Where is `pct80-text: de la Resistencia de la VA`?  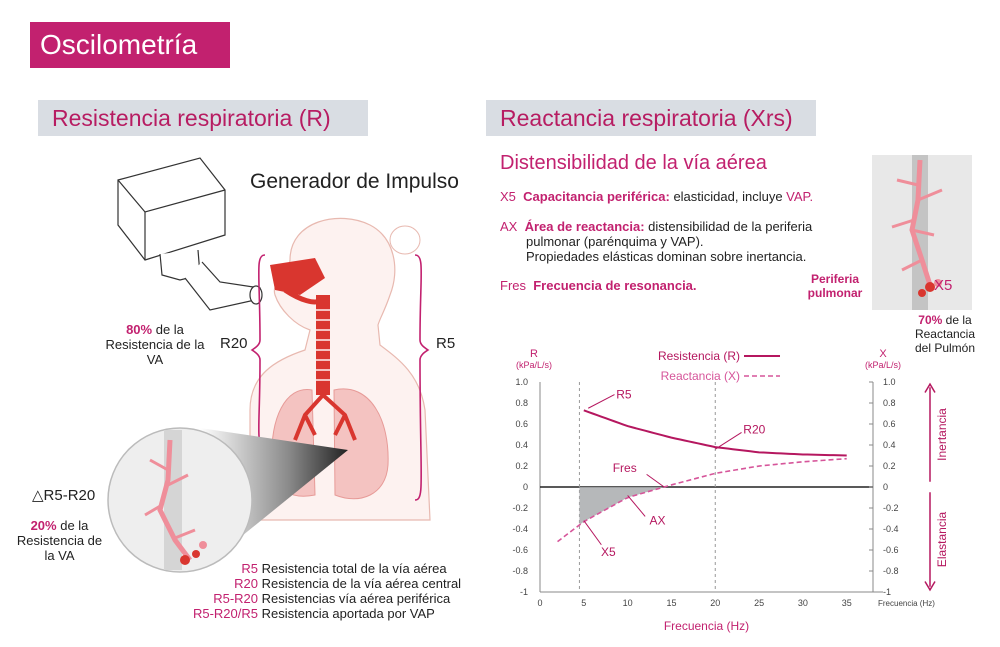 pct80-text: de la Resistencia de la VA is located at coordinates (155, 344).